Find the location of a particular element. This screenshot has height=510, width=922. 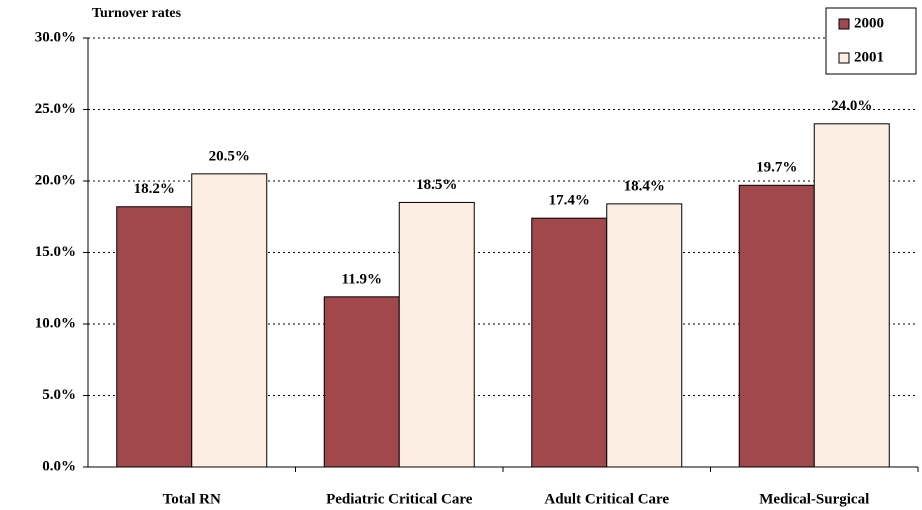

y-tick-label: 5.0% is located at coordinates (59, 395).